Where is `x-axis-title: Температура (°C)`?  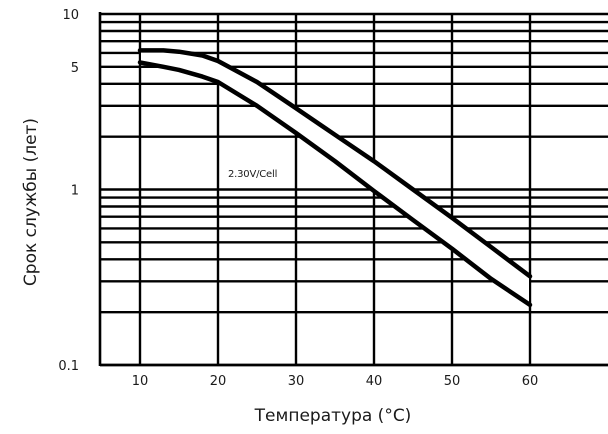 x-axis-title: Температура (°C) is located at coordinates (333, 416).